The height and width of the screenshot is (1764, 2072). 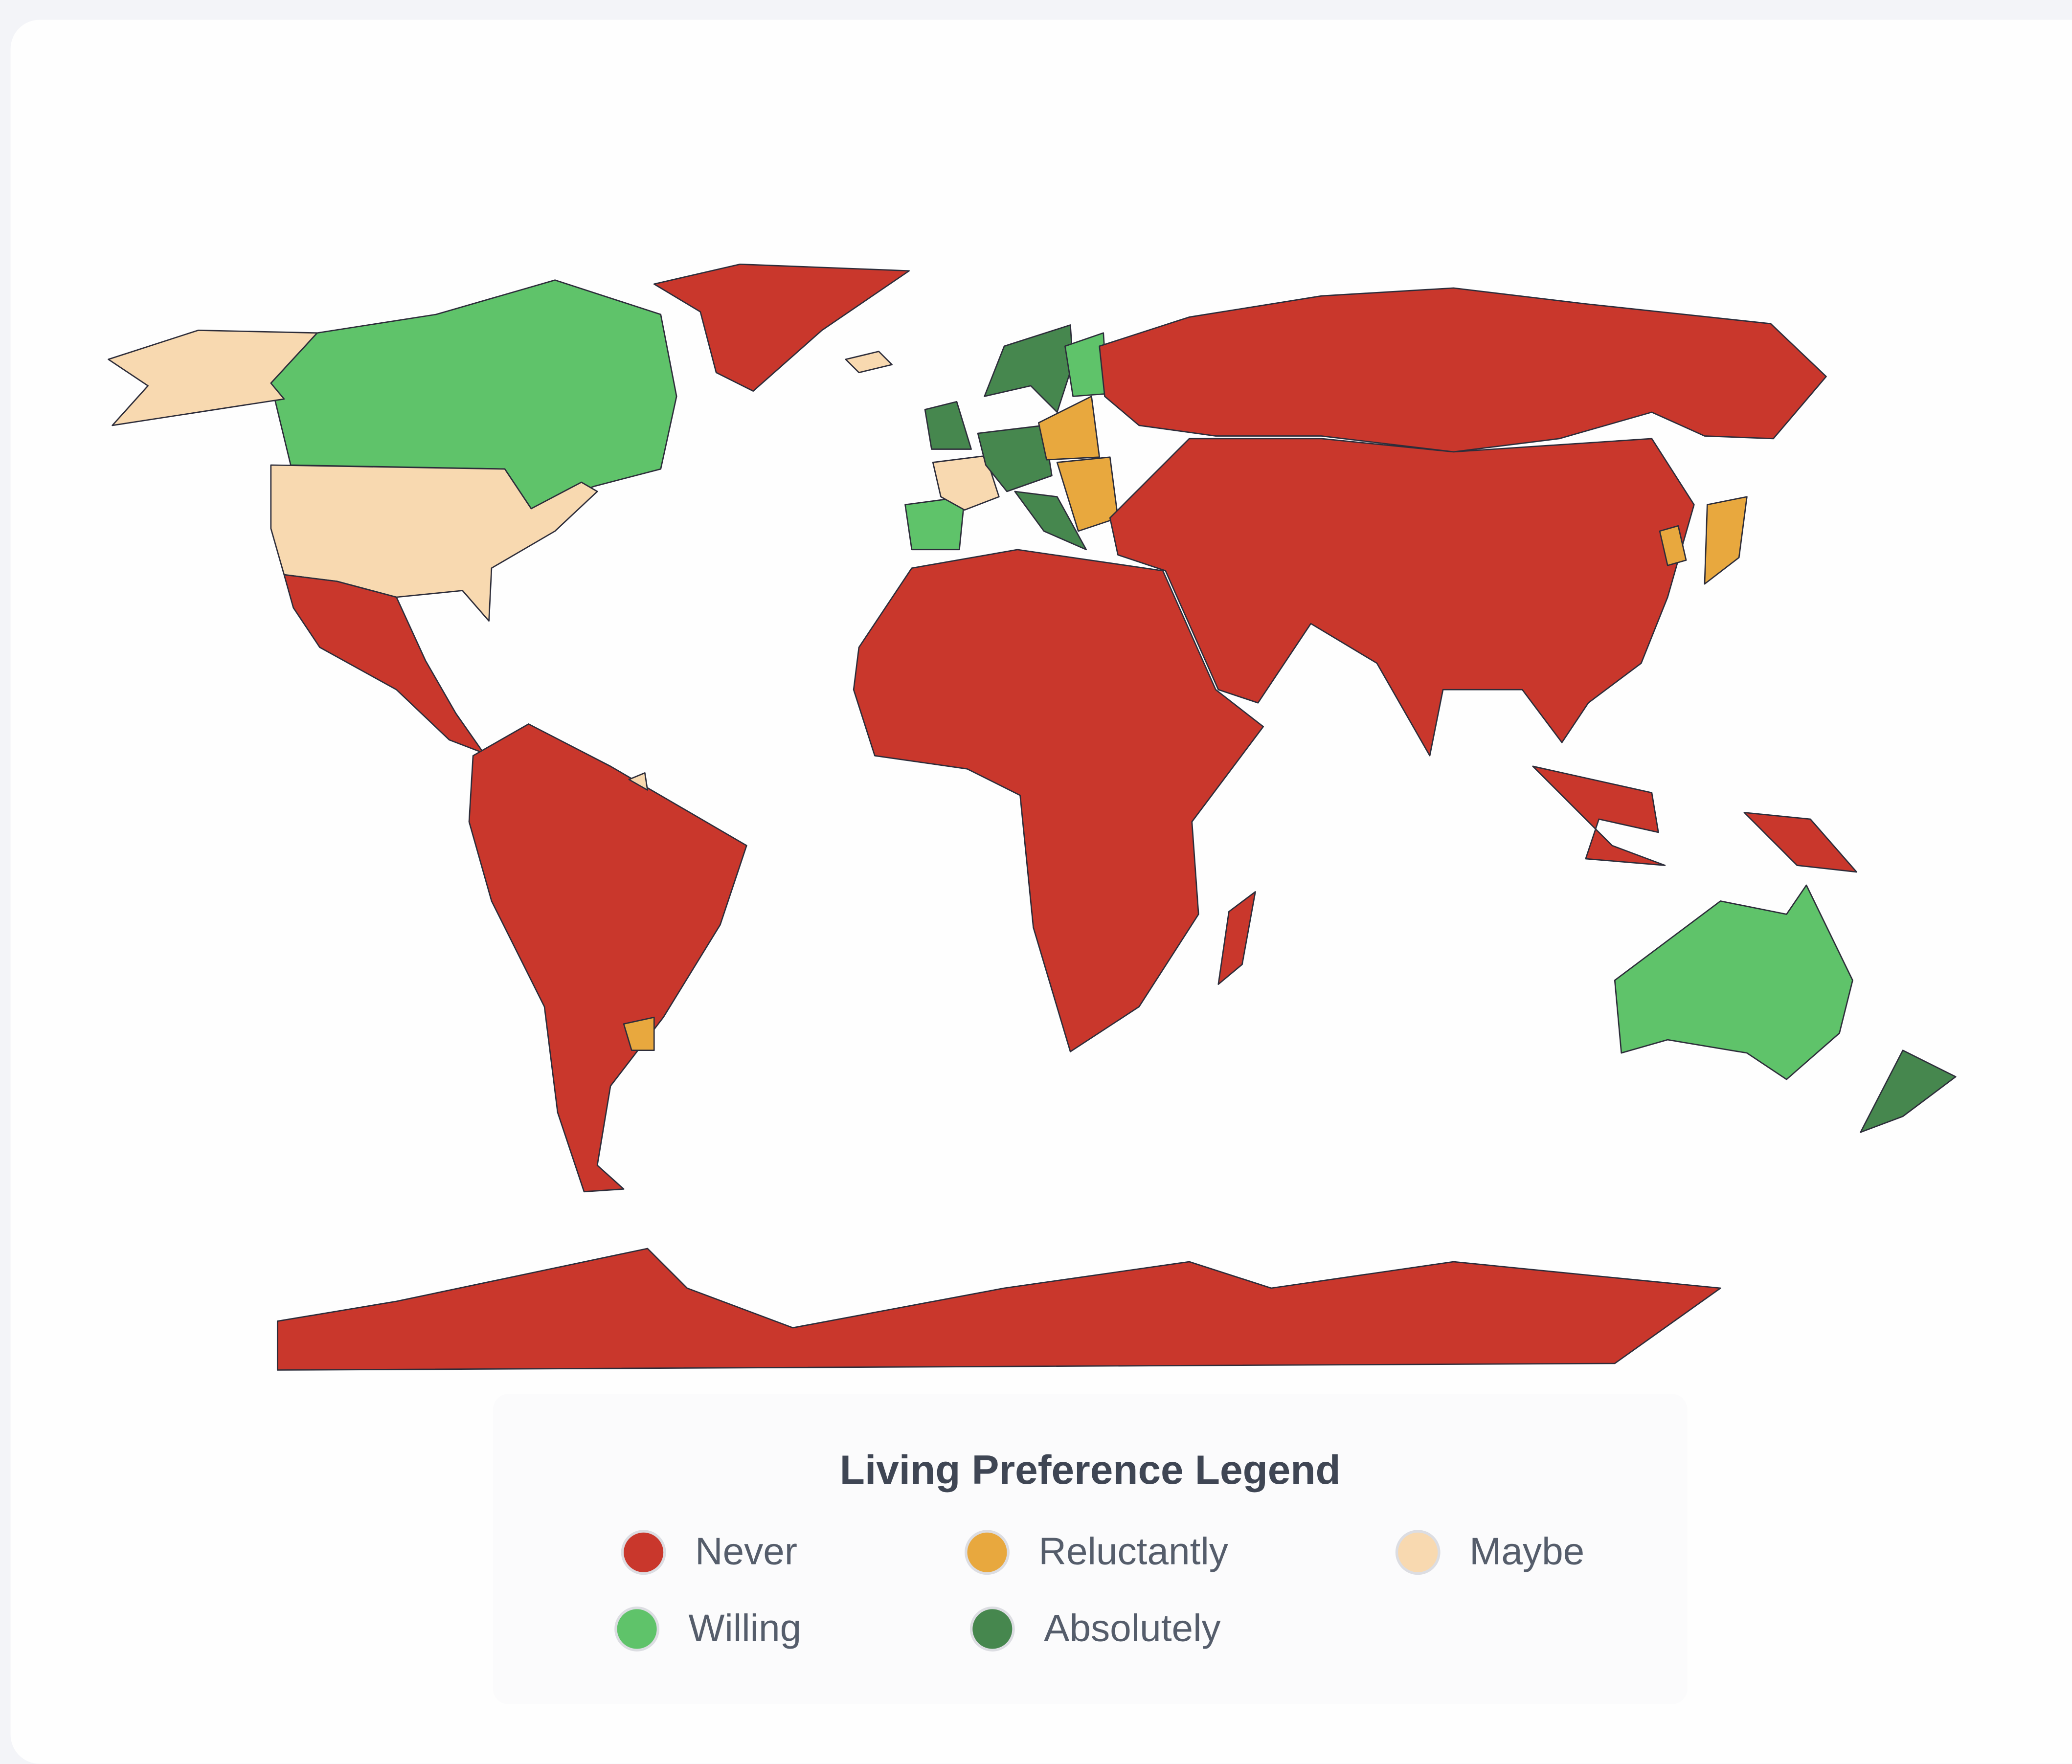 What do you see at coordinates (1058, 800) in the screenshot?
I see `region-africa` at bounding box center [1058, 800].